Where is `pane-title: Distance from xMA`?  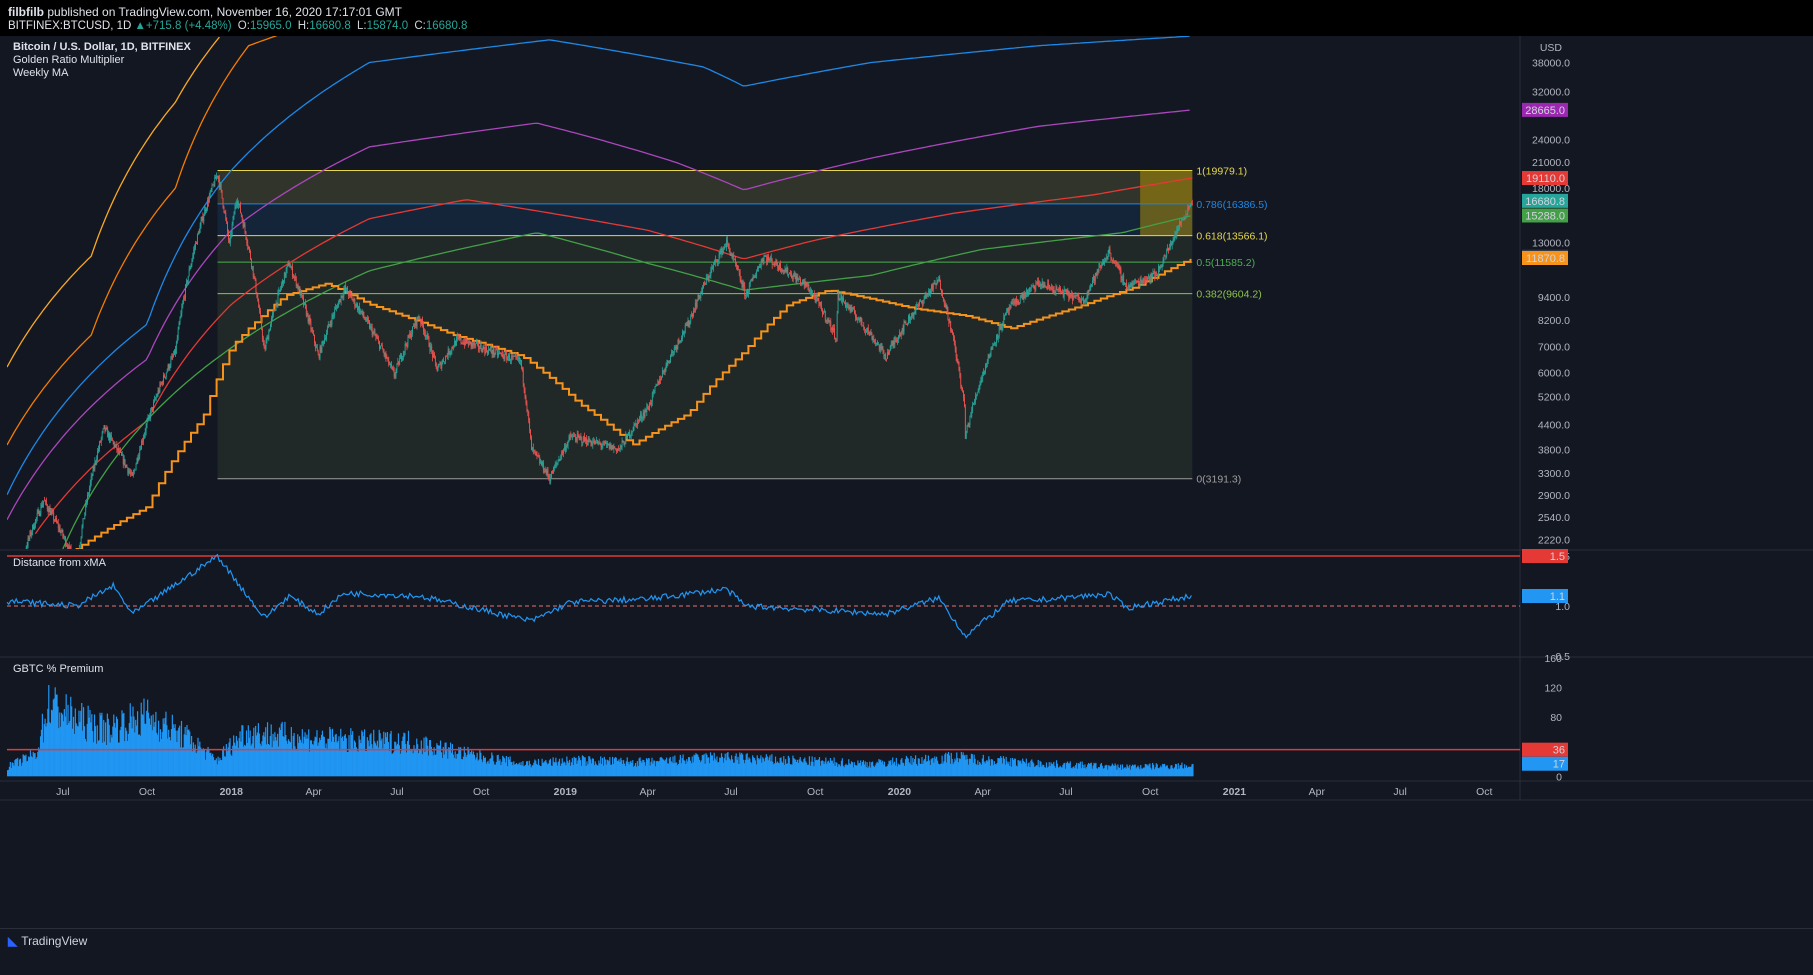
pane-title: Distance from xMA is located at coordinates (60, 563).